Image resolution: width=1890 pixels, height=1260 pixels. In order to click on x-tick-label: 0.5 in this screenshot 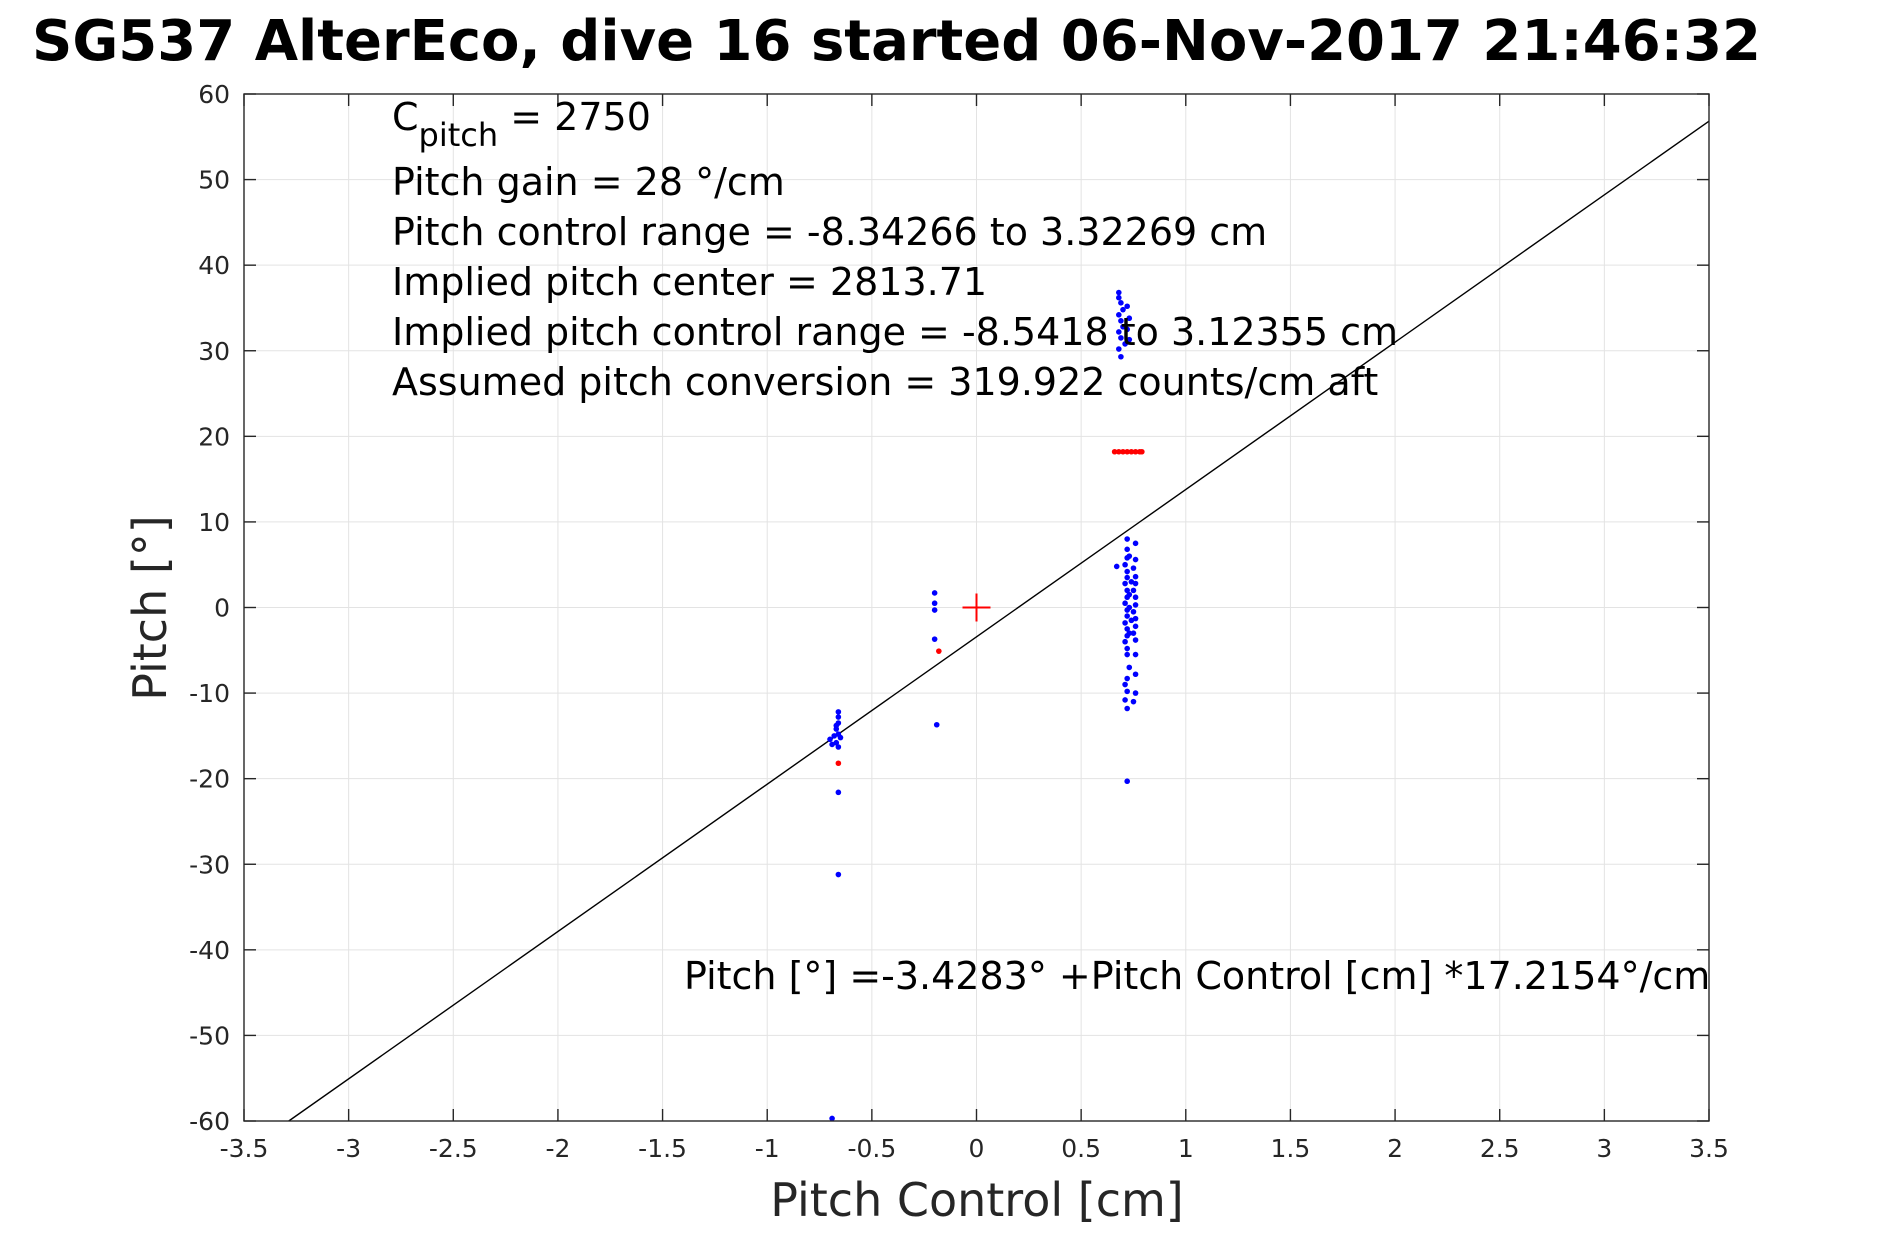, I will do `click(1081, 1148)`.